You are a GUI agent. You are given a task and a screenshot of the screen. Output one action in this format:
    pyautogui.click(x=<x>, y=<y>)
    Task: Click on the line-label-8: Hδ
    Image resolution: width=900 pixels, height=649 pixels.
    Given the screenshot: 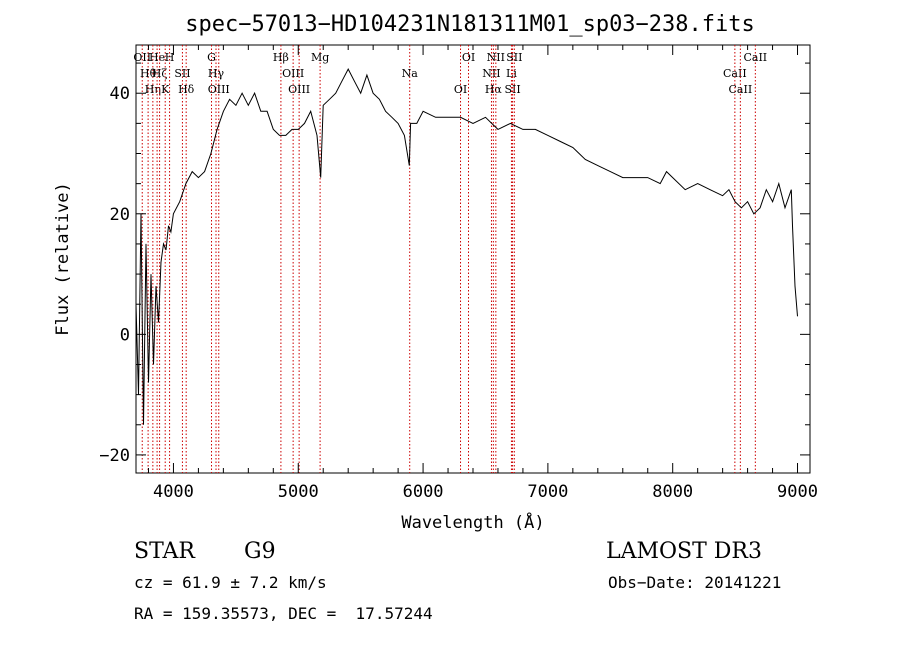 What is the action you would take?
    pyautogui.click(x=186, y=89)
    